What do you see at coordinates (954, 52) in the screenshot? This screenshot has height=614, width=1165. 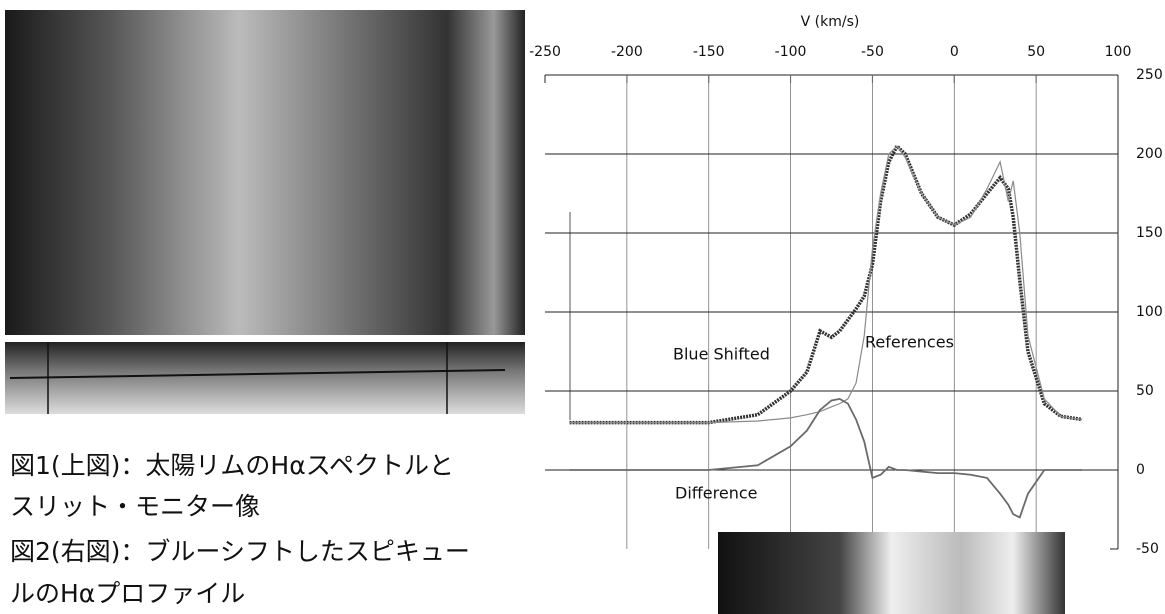 I see `x-tick-label: 0` at bounding box center [954, 52].